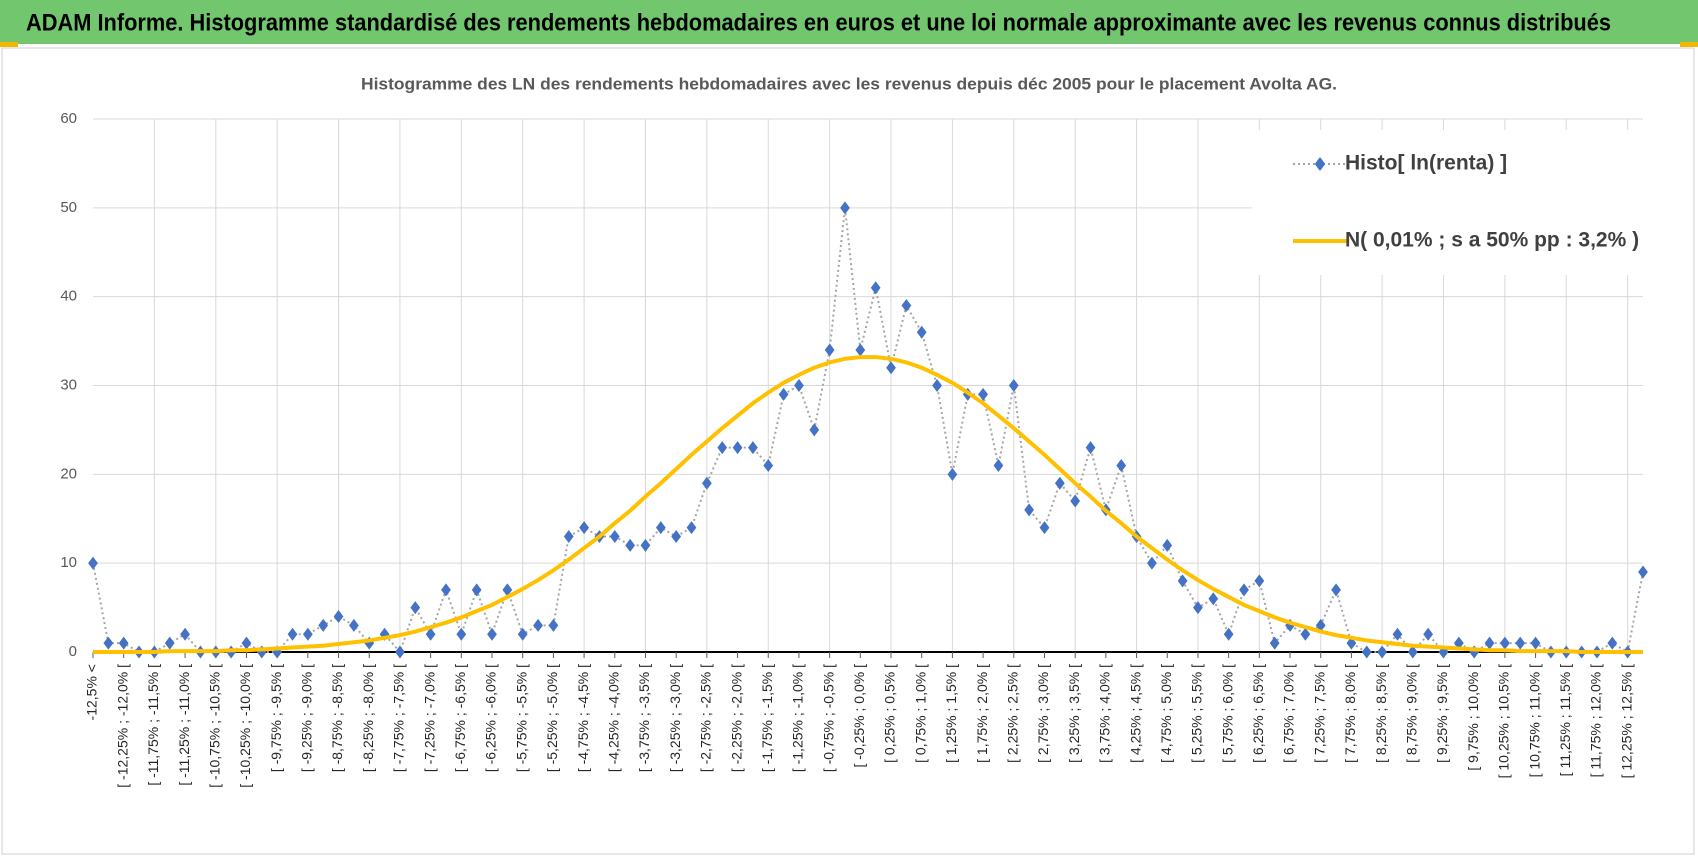  Describe the element at coordinates (491, 718) in the screenshot. I see `x-tick-label: [ -6,25% ; -6,0% [` at that location.